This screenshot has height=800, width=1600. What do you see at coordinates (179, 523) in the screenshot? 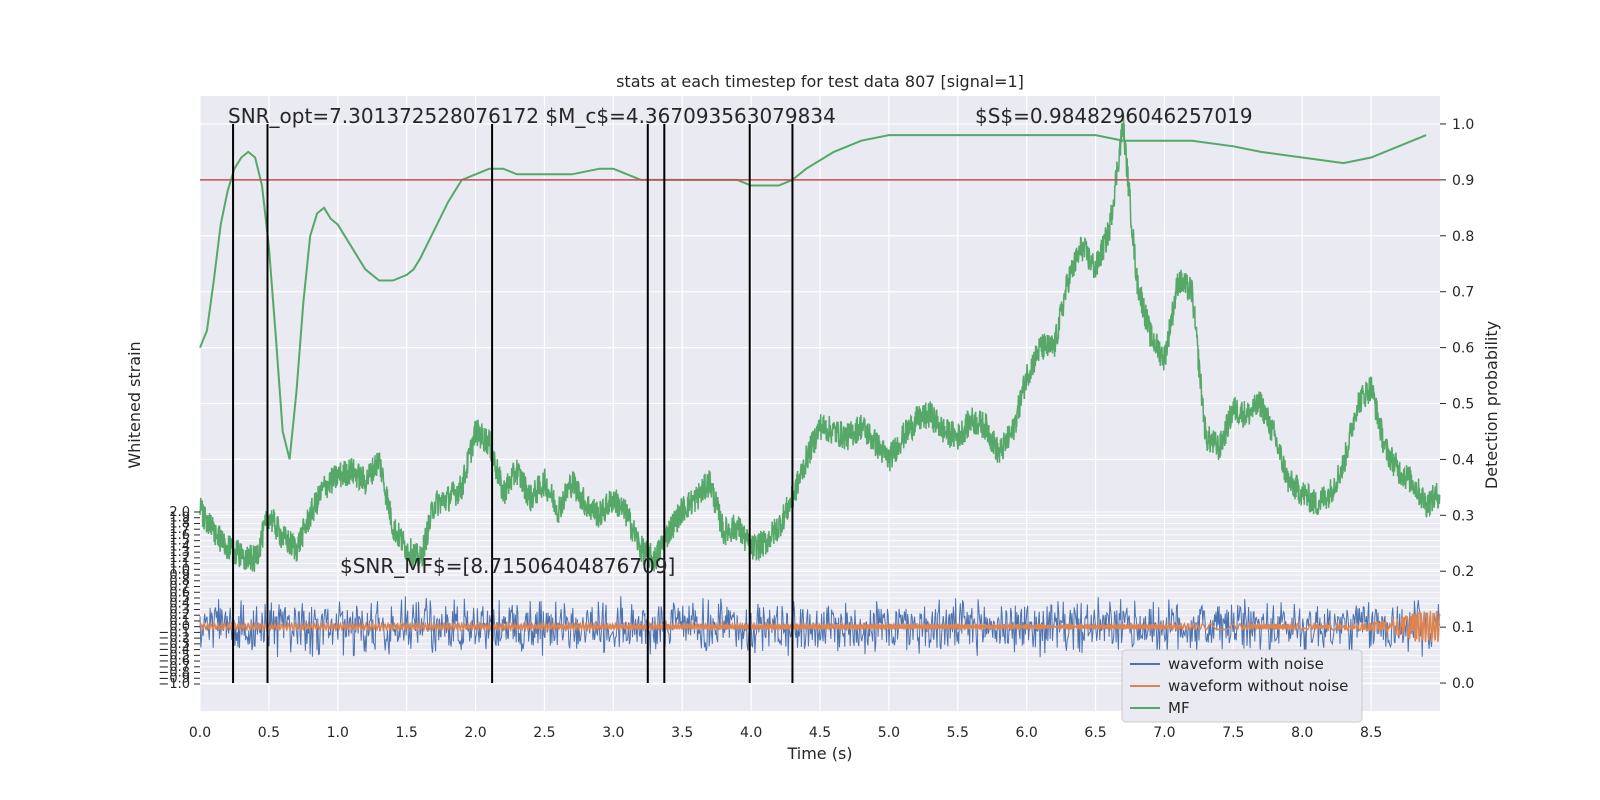
I see `left-tick-label: 1.8` at bounding box center [179, 523].